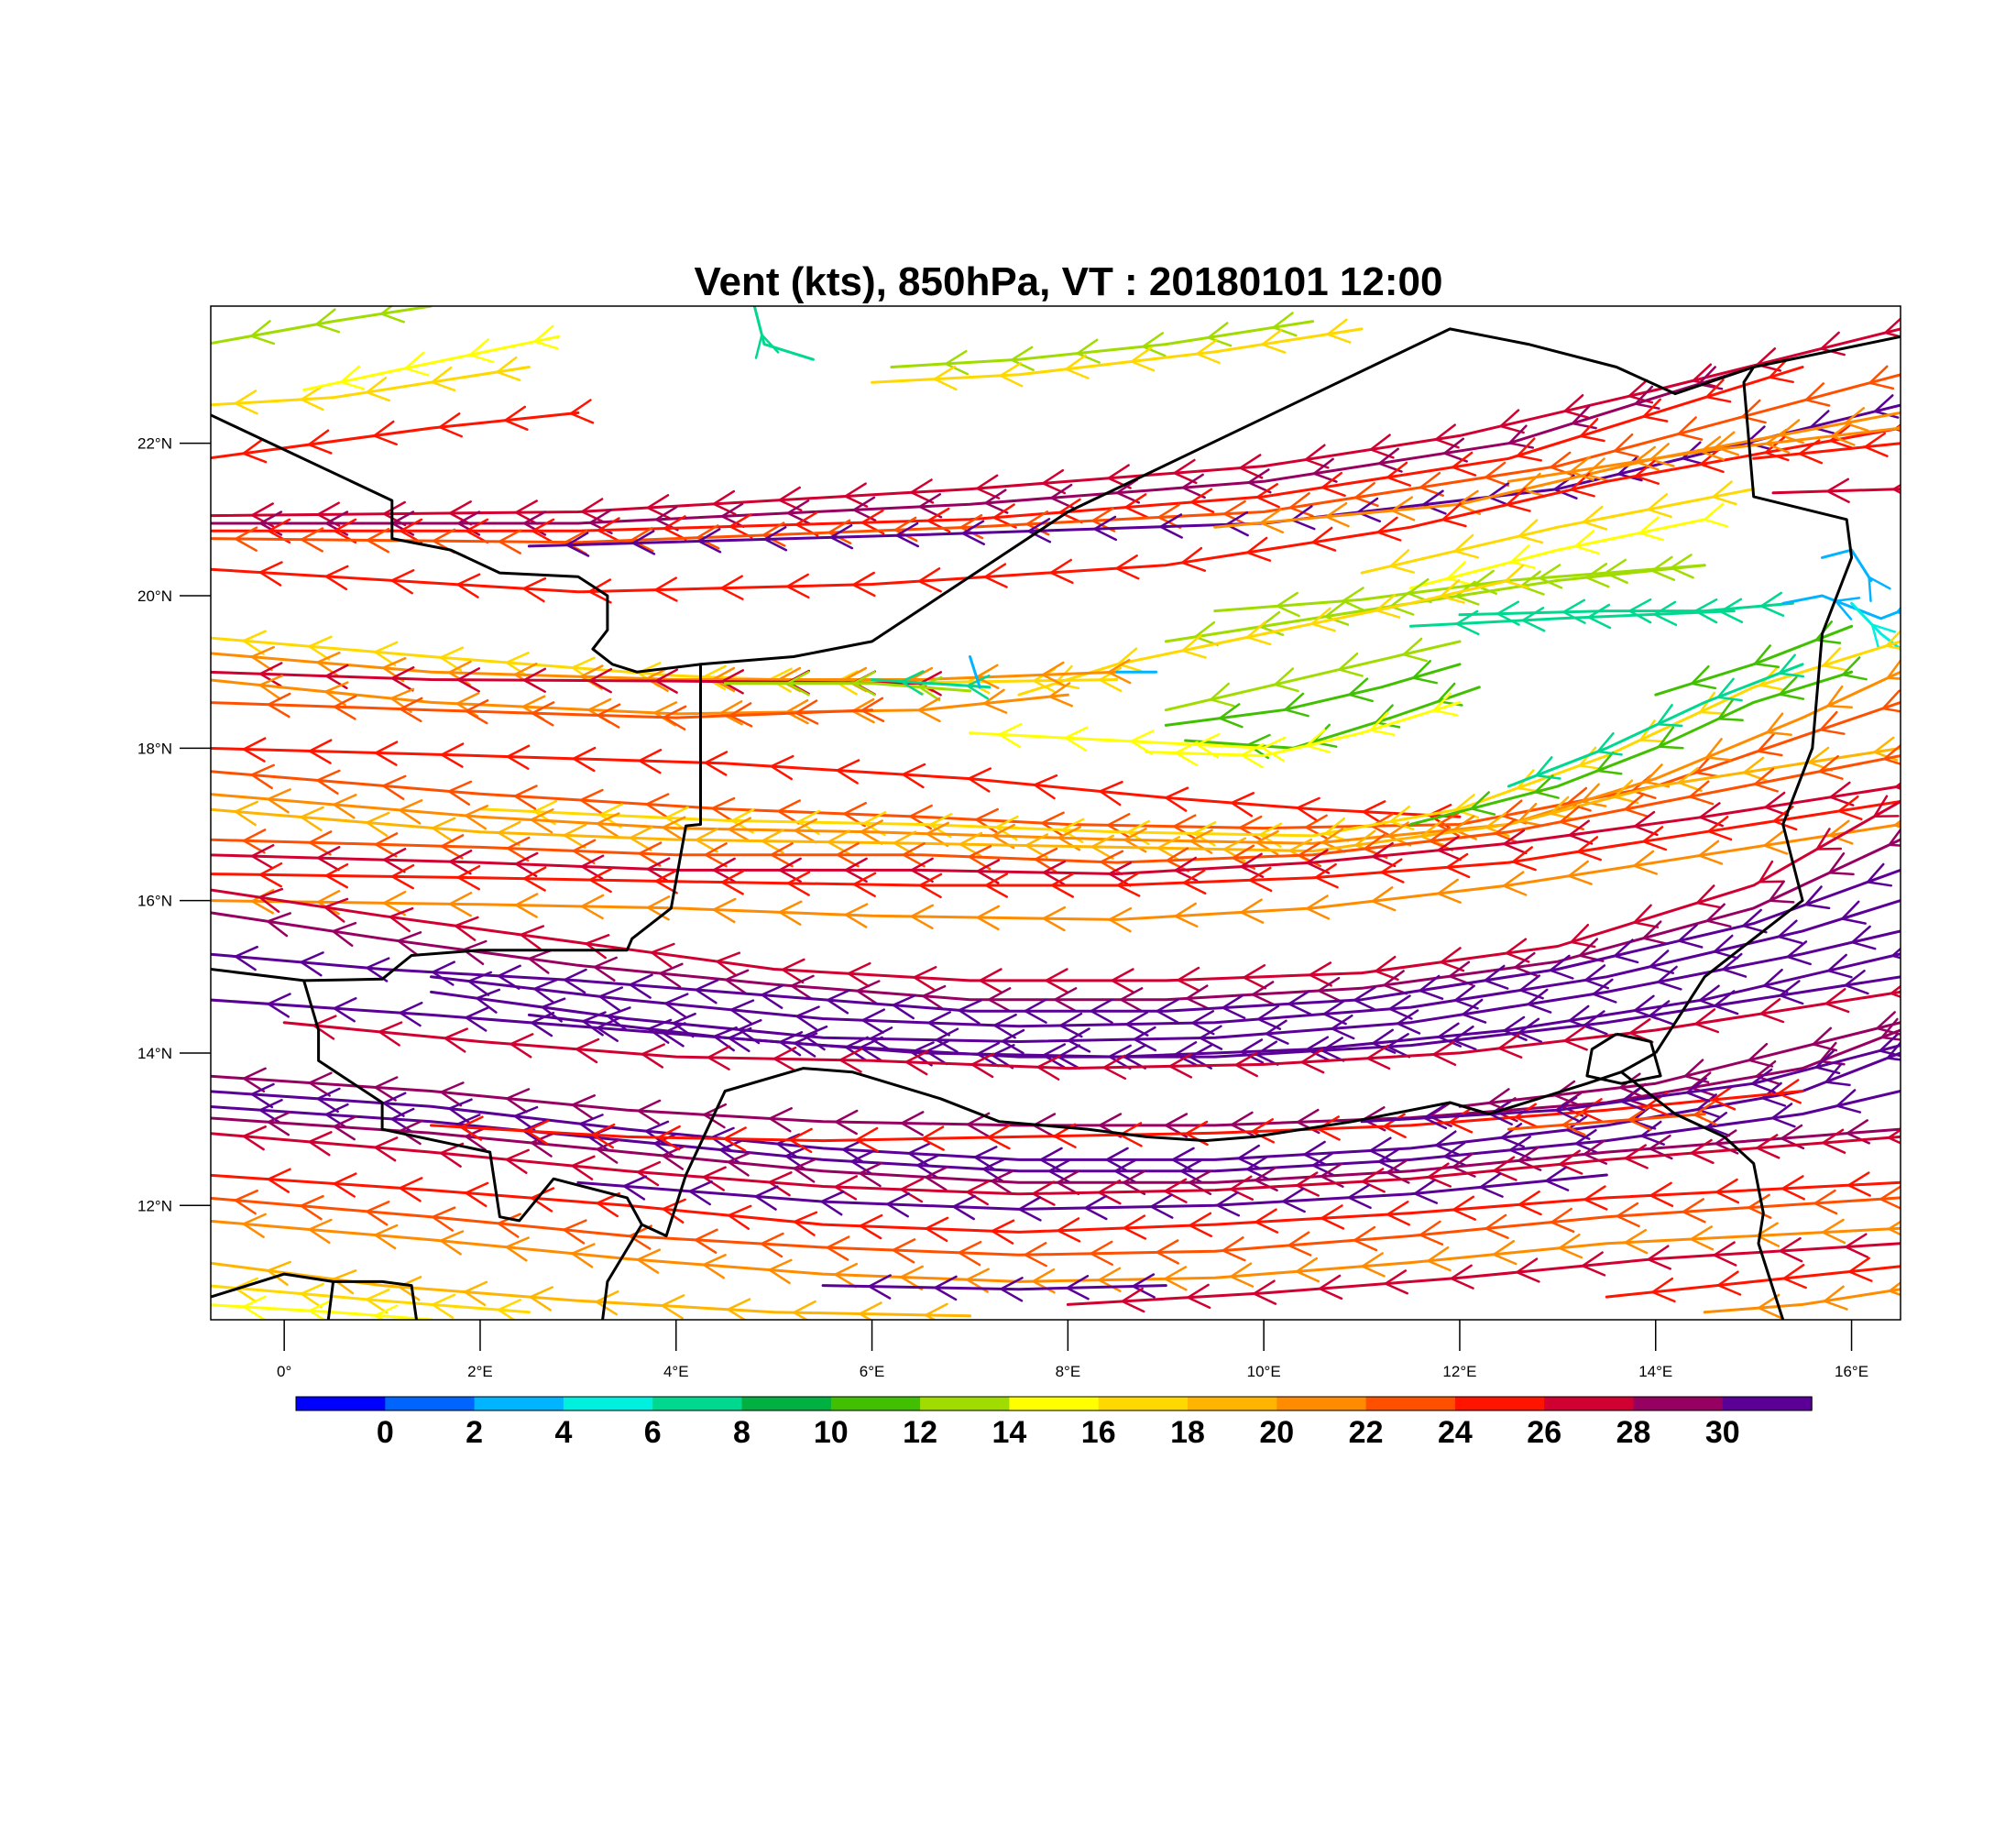 The width and height of the screenshot is (2016, 1833). Describe the element at coordinates (1056, 1165) in the screenshot. I see `wind-stream` at that location.